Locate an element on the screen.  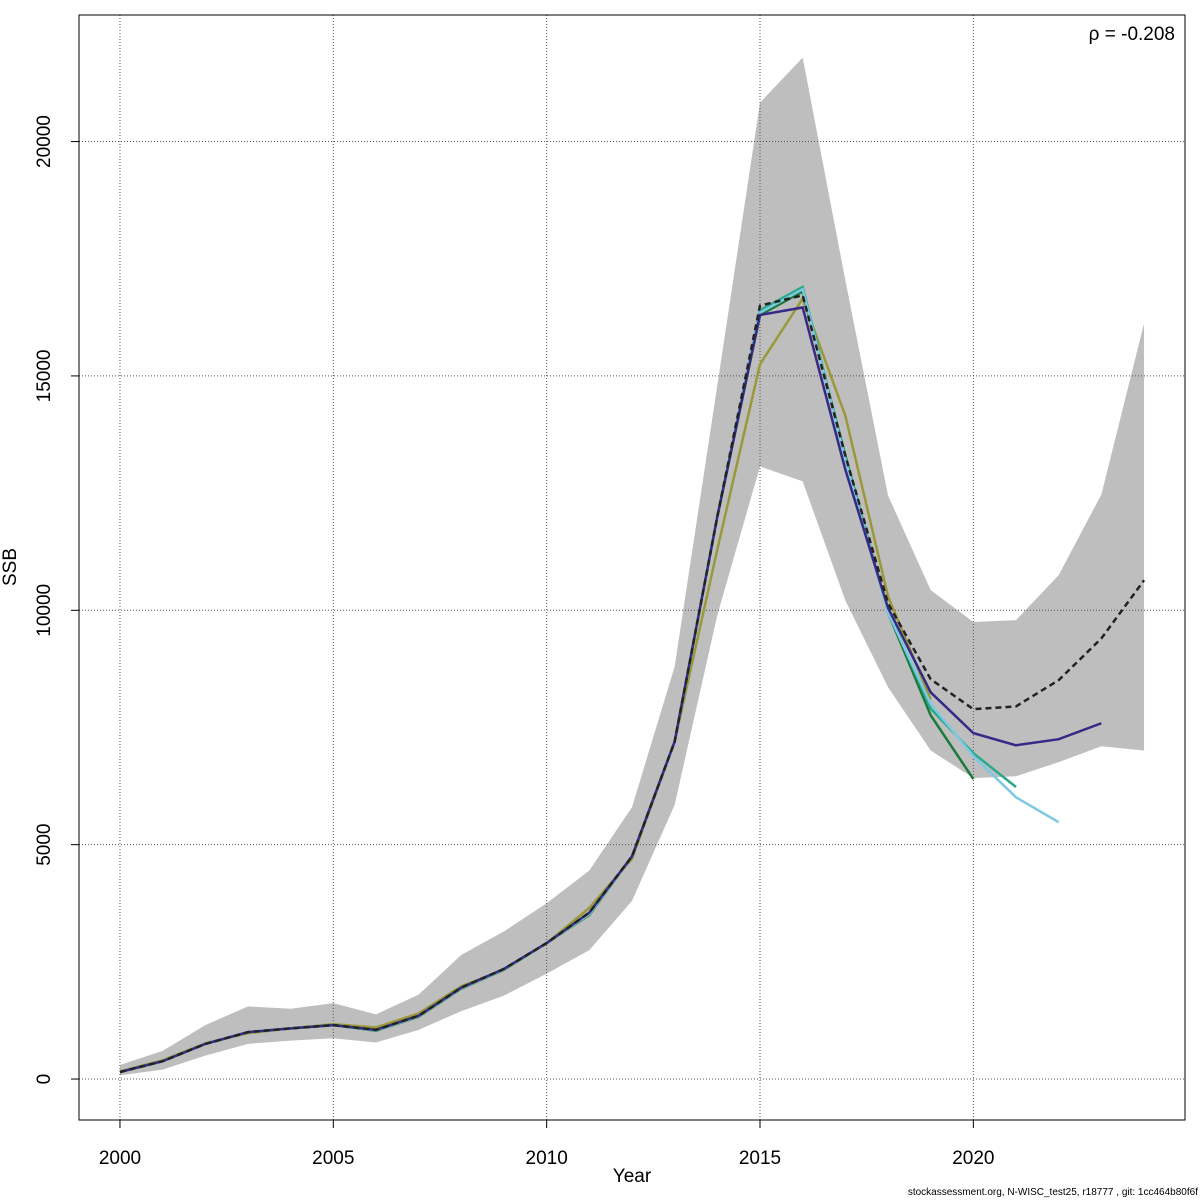
x-tick-label: 2015 is located at coordinates (760, 1158).